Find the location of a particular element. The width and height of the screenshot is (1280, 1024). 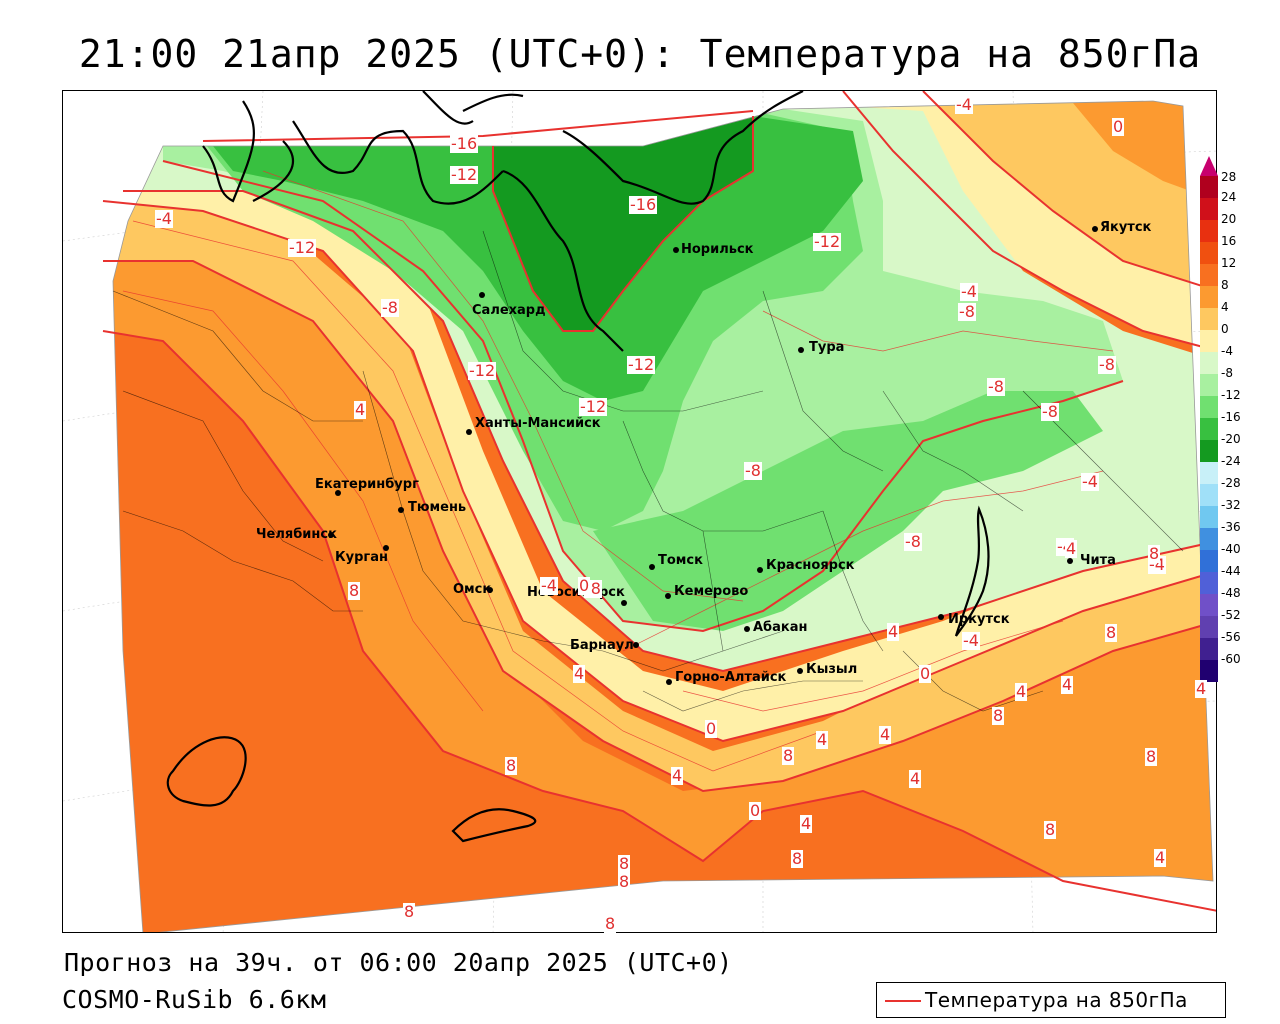

colorbar-tick-label: -12 is located at coordinates (1231, 395).